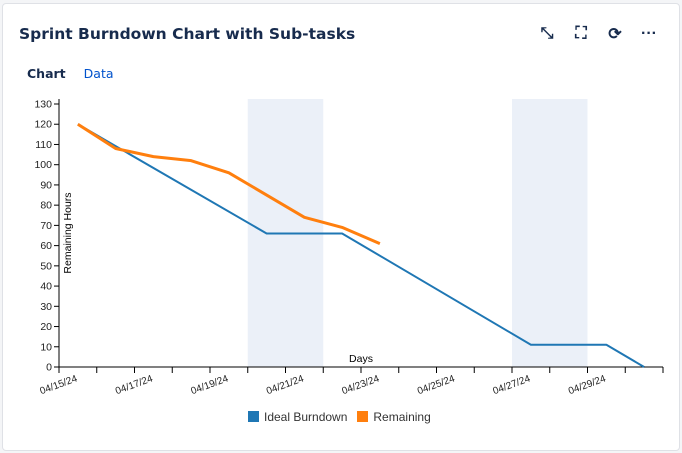  I want to click on y-tick-label: 110, so click(43, 145).